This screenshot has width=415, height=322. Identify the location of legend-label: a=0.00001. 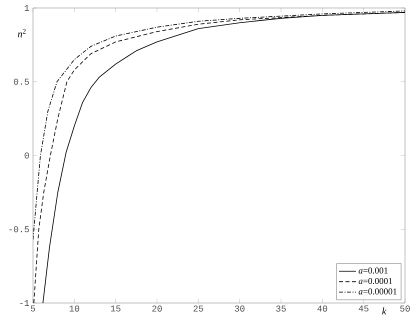
(377, 291).